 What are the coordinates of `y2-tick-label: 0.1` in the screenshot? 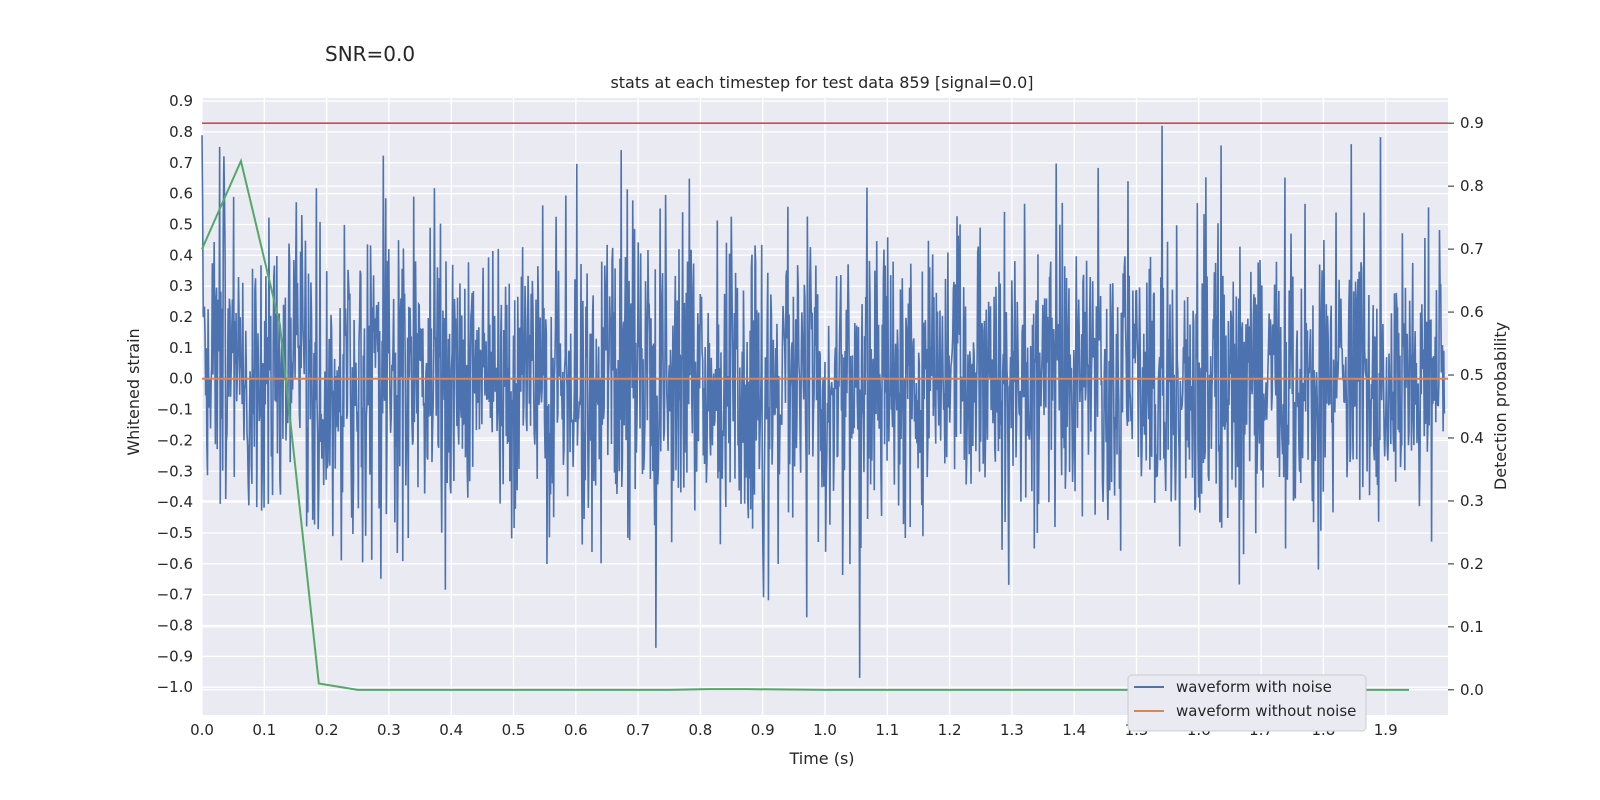 It's located at (1472, 627).